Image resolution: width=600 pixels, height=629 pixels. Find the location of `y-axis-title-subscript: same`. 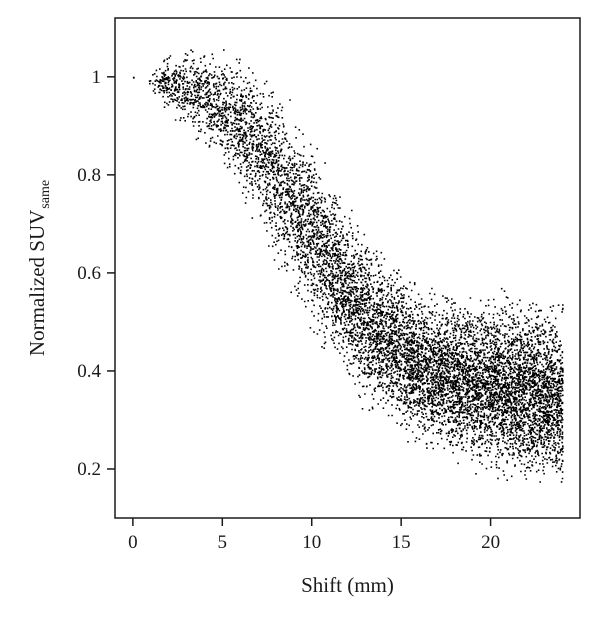

y-axis-title-subscript: same is located at coordinates (45, 194).